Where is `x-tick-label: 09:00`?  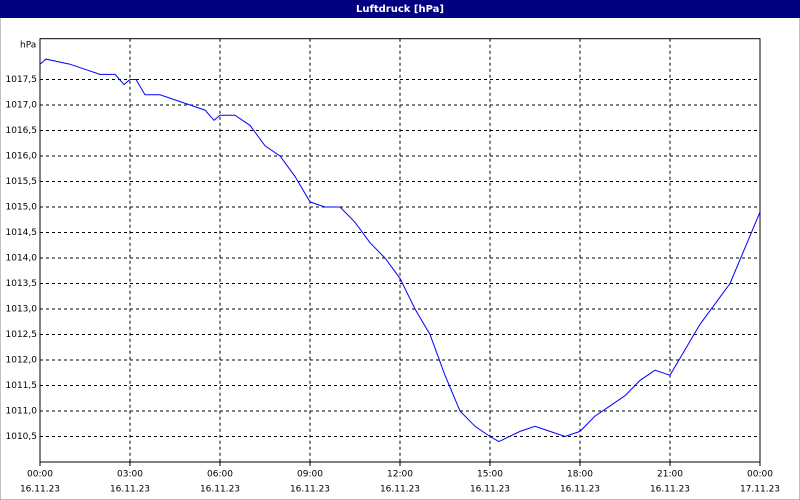 x-tick-label: 09:00 is located at coordinates (310, 475).